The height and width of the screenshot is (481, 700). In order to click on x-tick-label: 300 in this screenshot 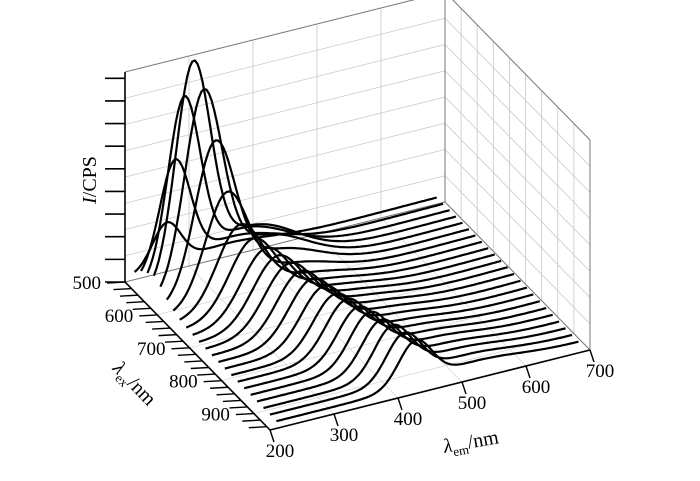, I will do `click(344, 435)`.